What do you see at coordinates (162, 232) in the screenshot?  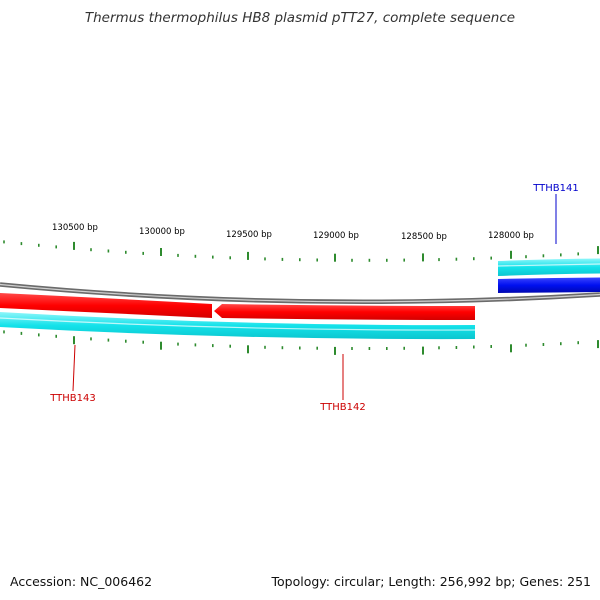 I see `scale-label: 130000 bp` at bounding box center [162, 232].